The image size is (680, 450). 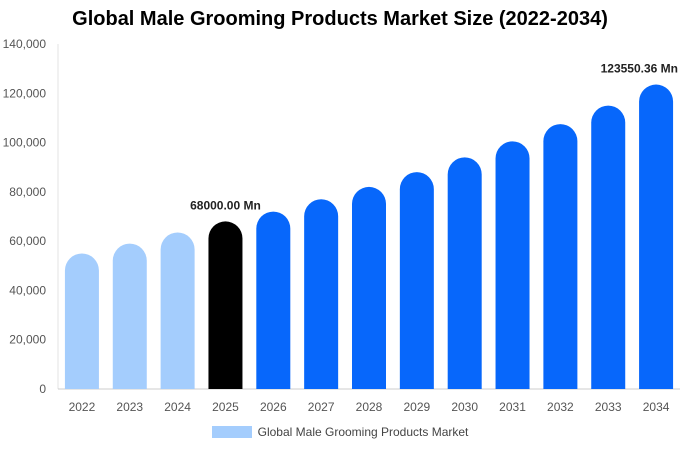 What do you see at coordinates (177, 407) in the screenshot?
I see `x-tick-label: 2024` at bounding box center [177, 407].